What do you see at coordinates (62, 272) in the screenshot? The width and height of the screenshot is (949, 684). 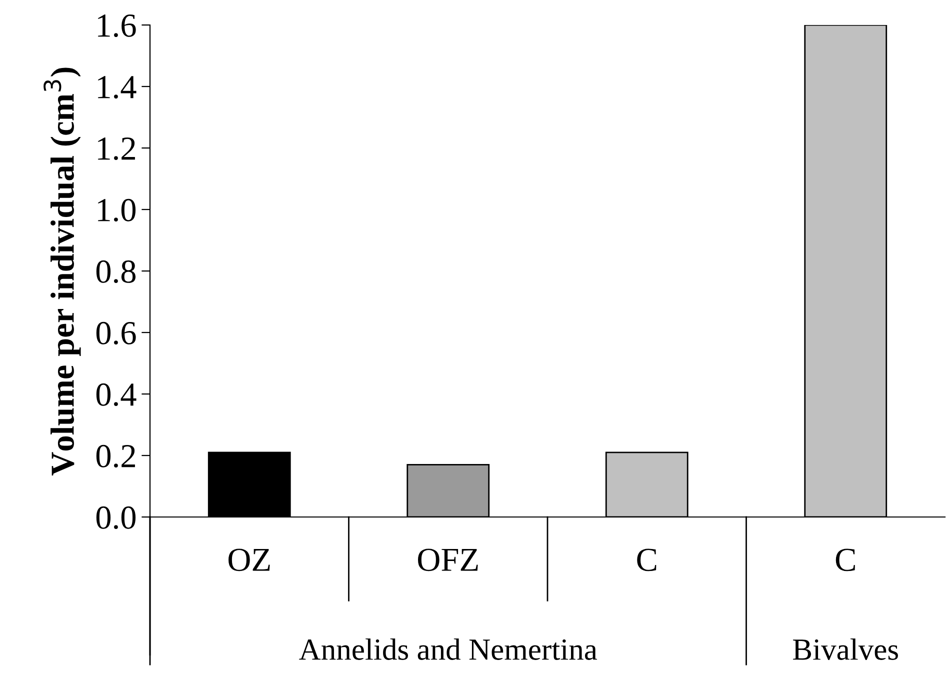 I see `y-axis-title: Volume per individual (cm$^{3}$)` at bounding box center [62, 272].